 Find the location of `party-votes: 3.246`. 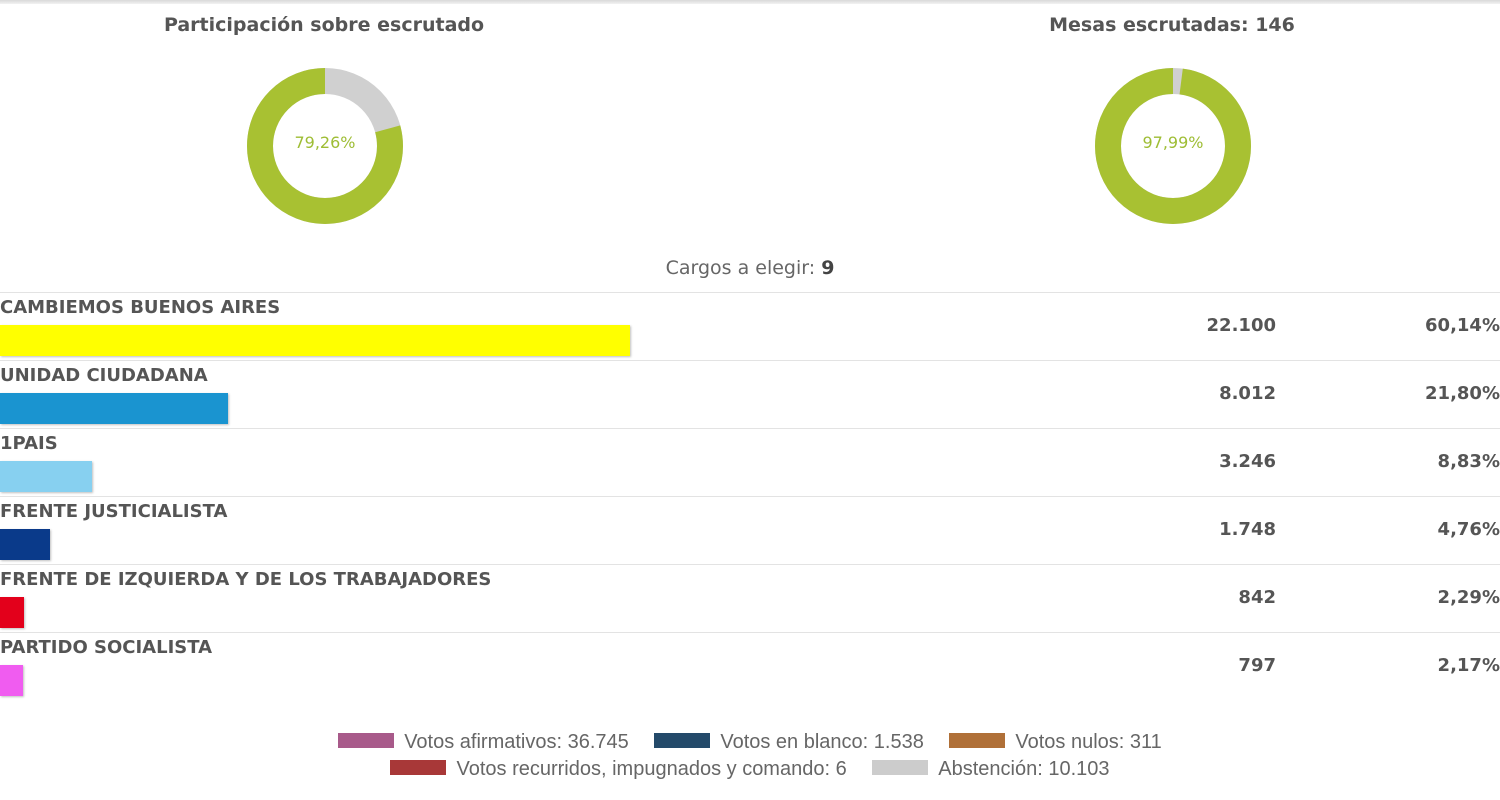

party-votes: 3.246 is located at coordinates (1247, 461).